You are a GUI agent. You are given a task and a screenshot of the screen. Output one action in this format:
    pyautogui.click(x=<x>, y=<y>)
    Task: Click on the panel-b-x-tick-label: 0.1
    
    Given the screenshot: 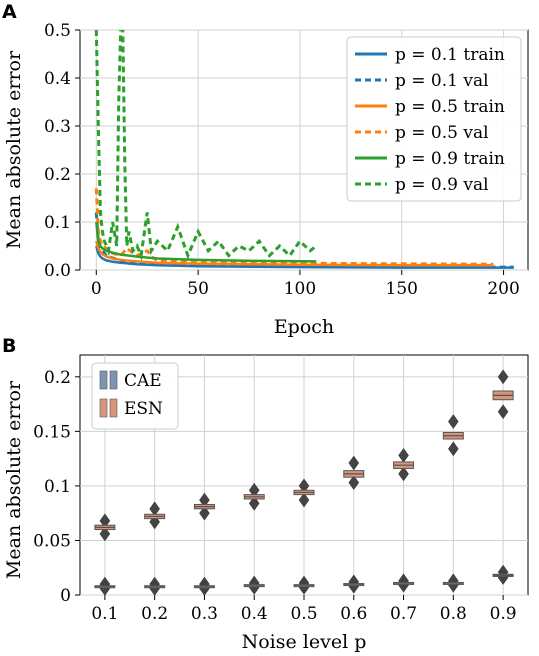 What is the action you would take?
    pyautogui.click(x=104, y=614)
    